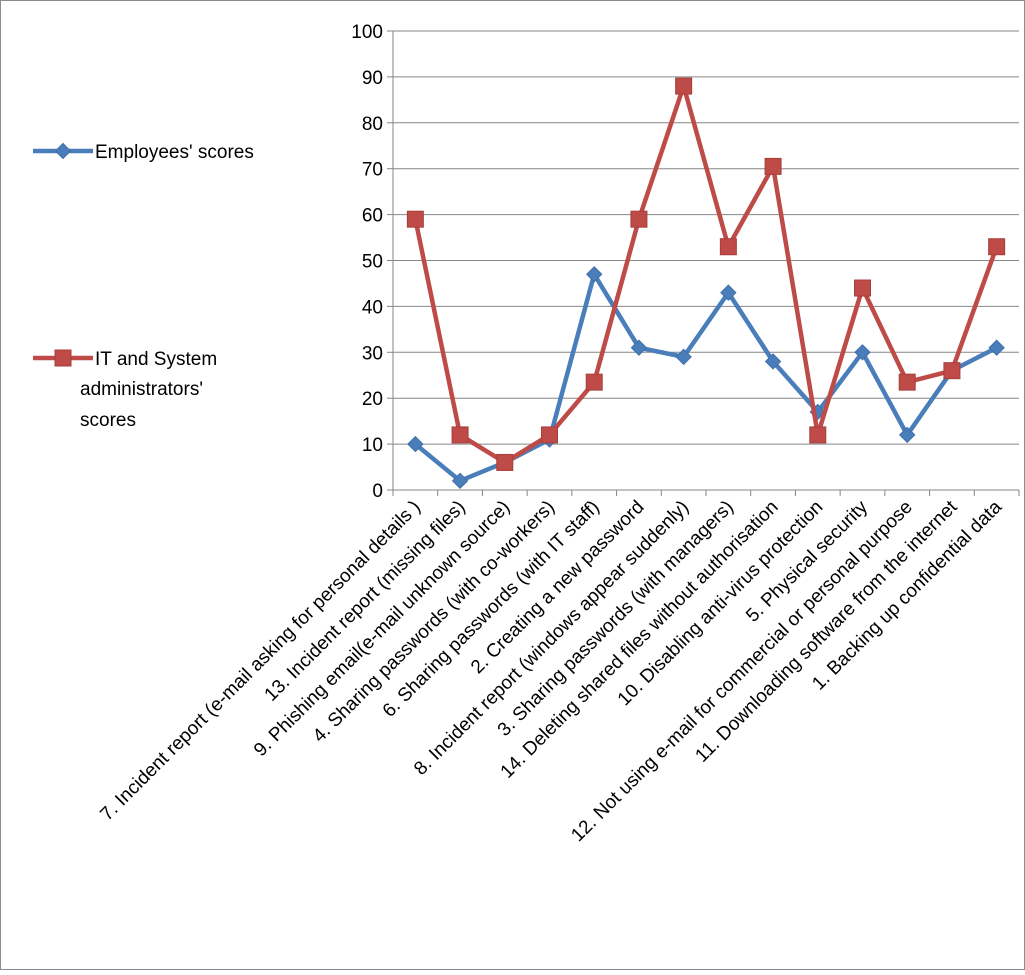 The width and height of the screenshot is (1025, 975). I want to click on y-tick-label: 50, so click(372, 262).